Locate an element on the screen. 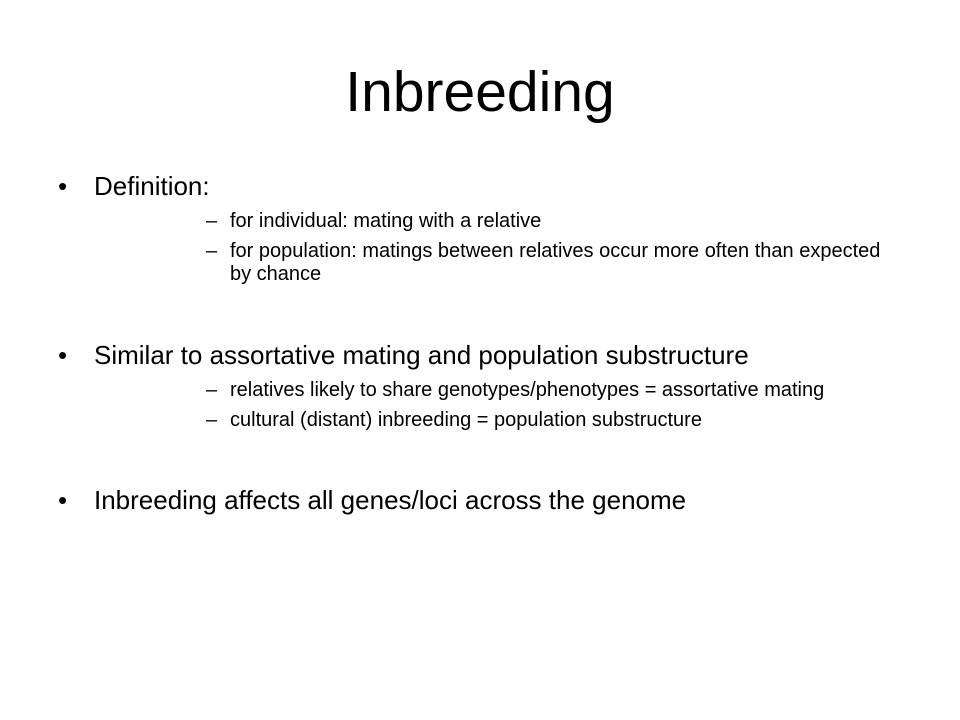 This screenshot has height=720, width=960. sub-bullet-item: – for individual: mating with a relative is located at coordinates (527, 221).